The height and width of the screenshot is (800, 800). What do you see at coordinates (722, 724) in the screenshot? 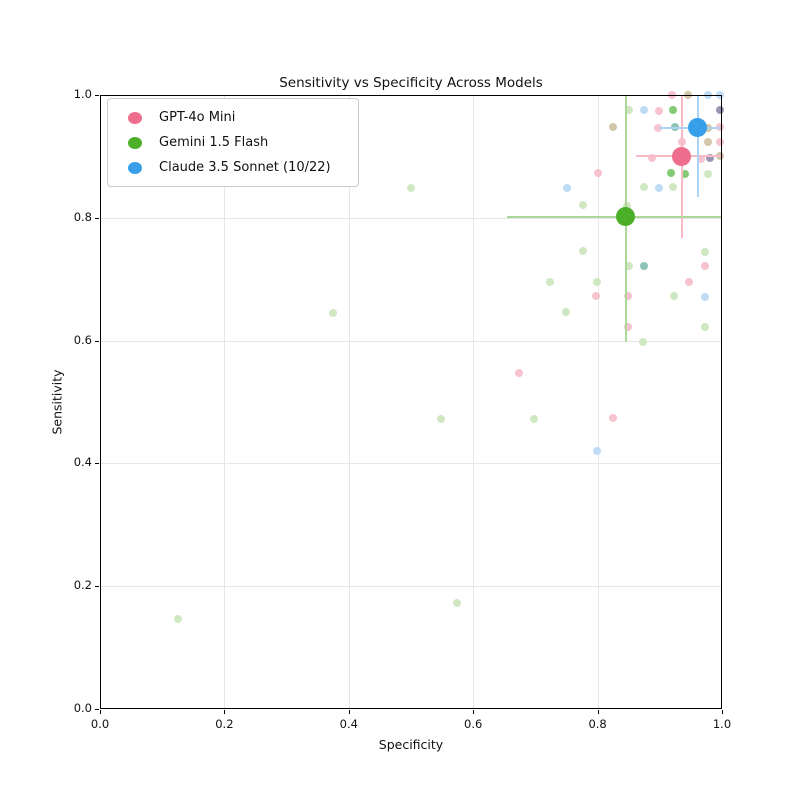
I see `x-tick-label: 1.0` at bounding box center [722, 724].